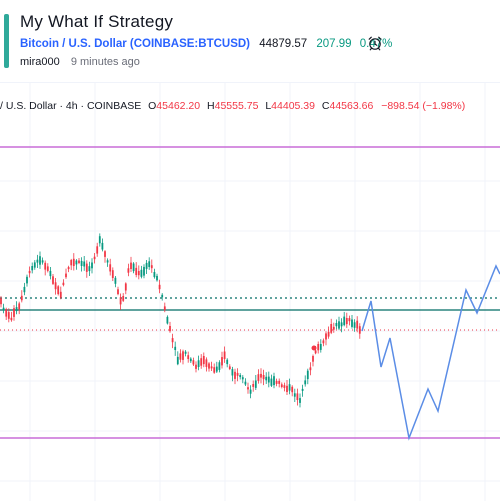 The height and width of the screenshot is (501, 500). I want to click on last-price: 44879.57, so click(283, 44).